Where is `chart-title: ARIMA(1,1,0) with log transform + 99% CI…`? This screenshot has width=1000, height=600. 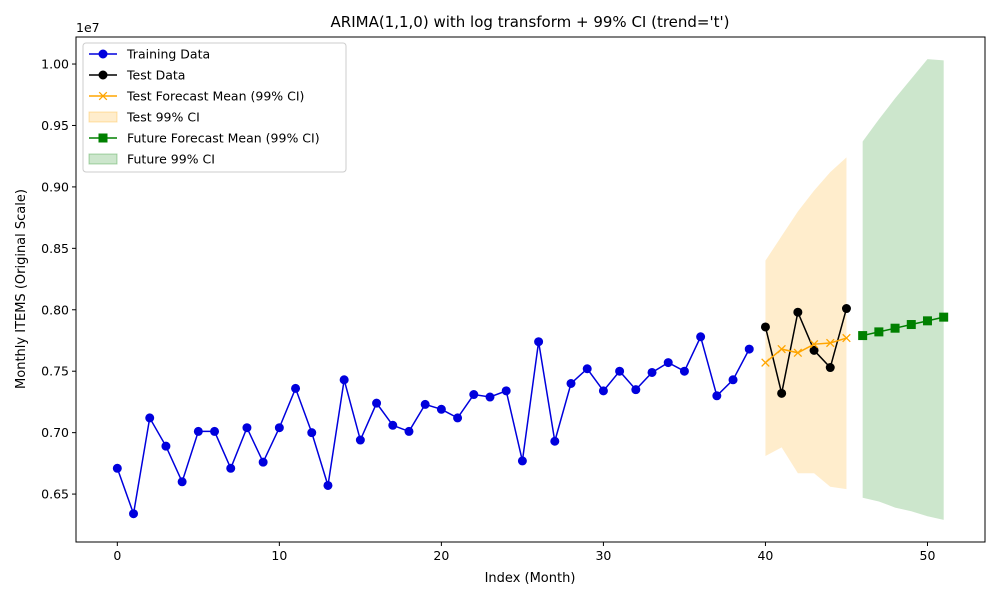 chart-title: ARIMA(1,1,0) with log transform + 99% CI… is located at coordinates (530, 22).